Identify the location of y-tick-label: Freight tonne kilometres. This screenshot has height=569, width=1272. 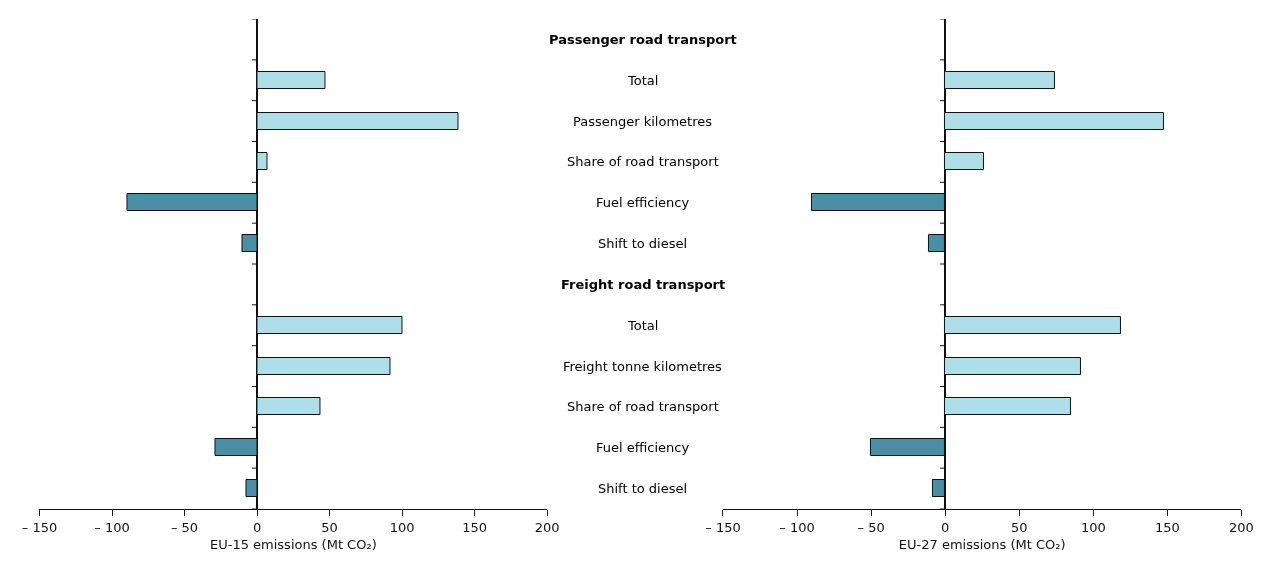
(643, 366).